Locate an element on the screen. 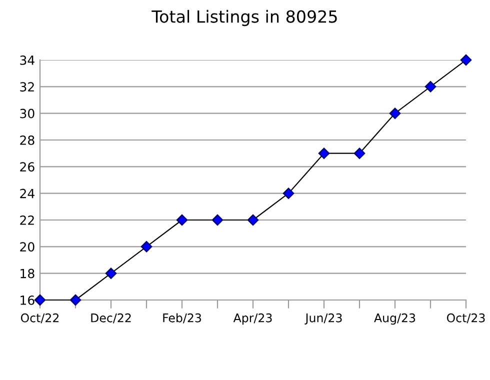 This screenshot has height=380, width=490. y-tick-label: 16 is located at coordinates (27, 300).